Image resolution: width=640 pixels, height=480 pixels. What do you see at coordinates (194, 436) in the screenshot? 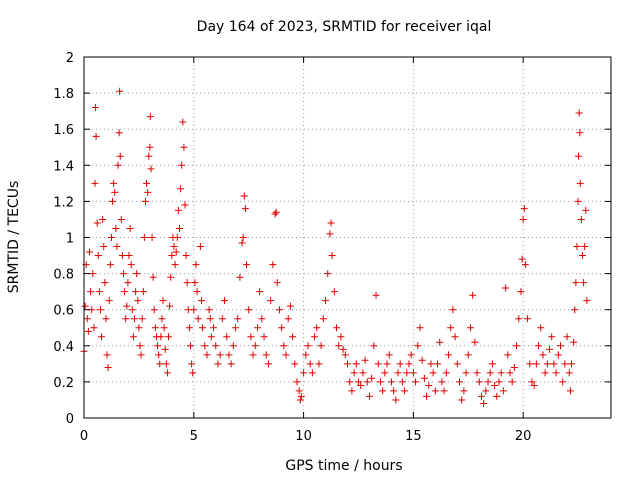
I see `x-tick-label: 5` at bounding box center [194, 436].